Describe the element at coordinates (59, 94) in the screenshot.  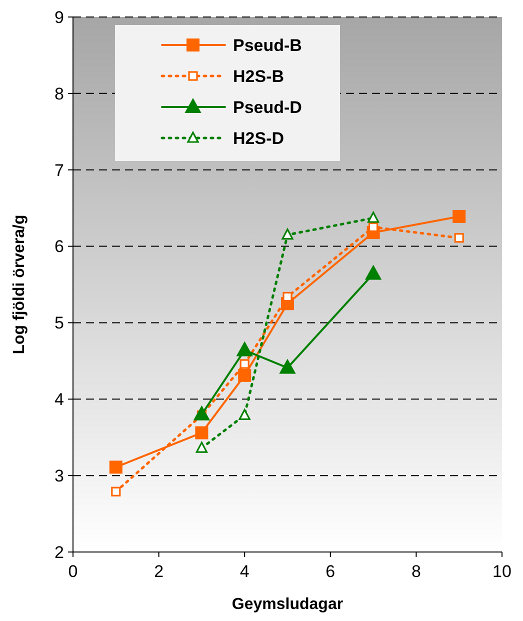
I see `y-tick-label: 8` at that location.